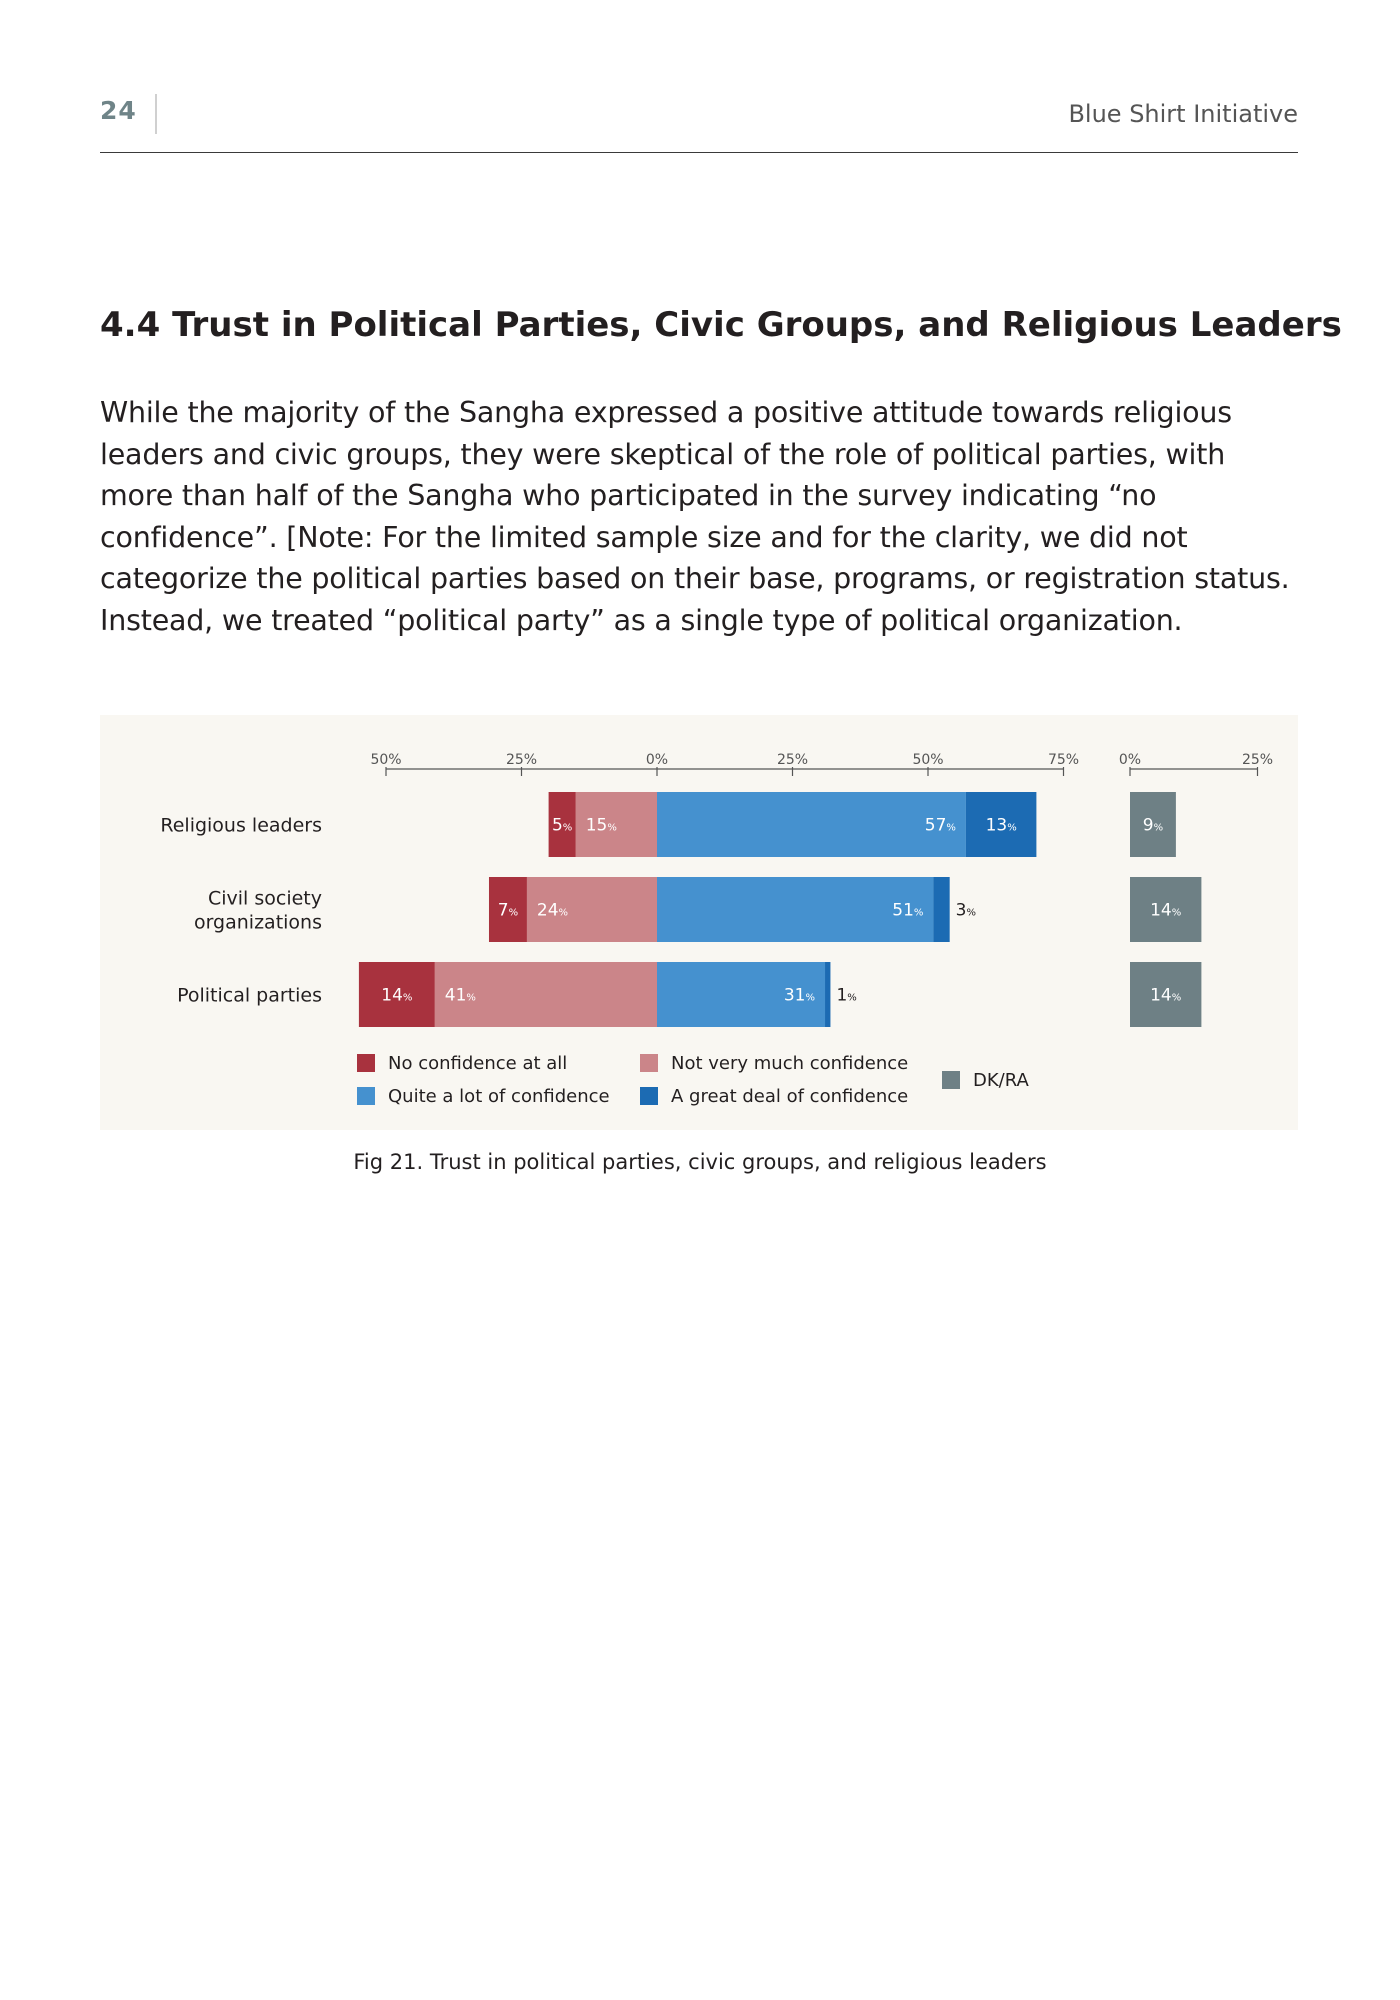 The width and height of the screenshot is (1400, 2000). I want to click on legend-label: DK/RA, so click(1001, 1080).